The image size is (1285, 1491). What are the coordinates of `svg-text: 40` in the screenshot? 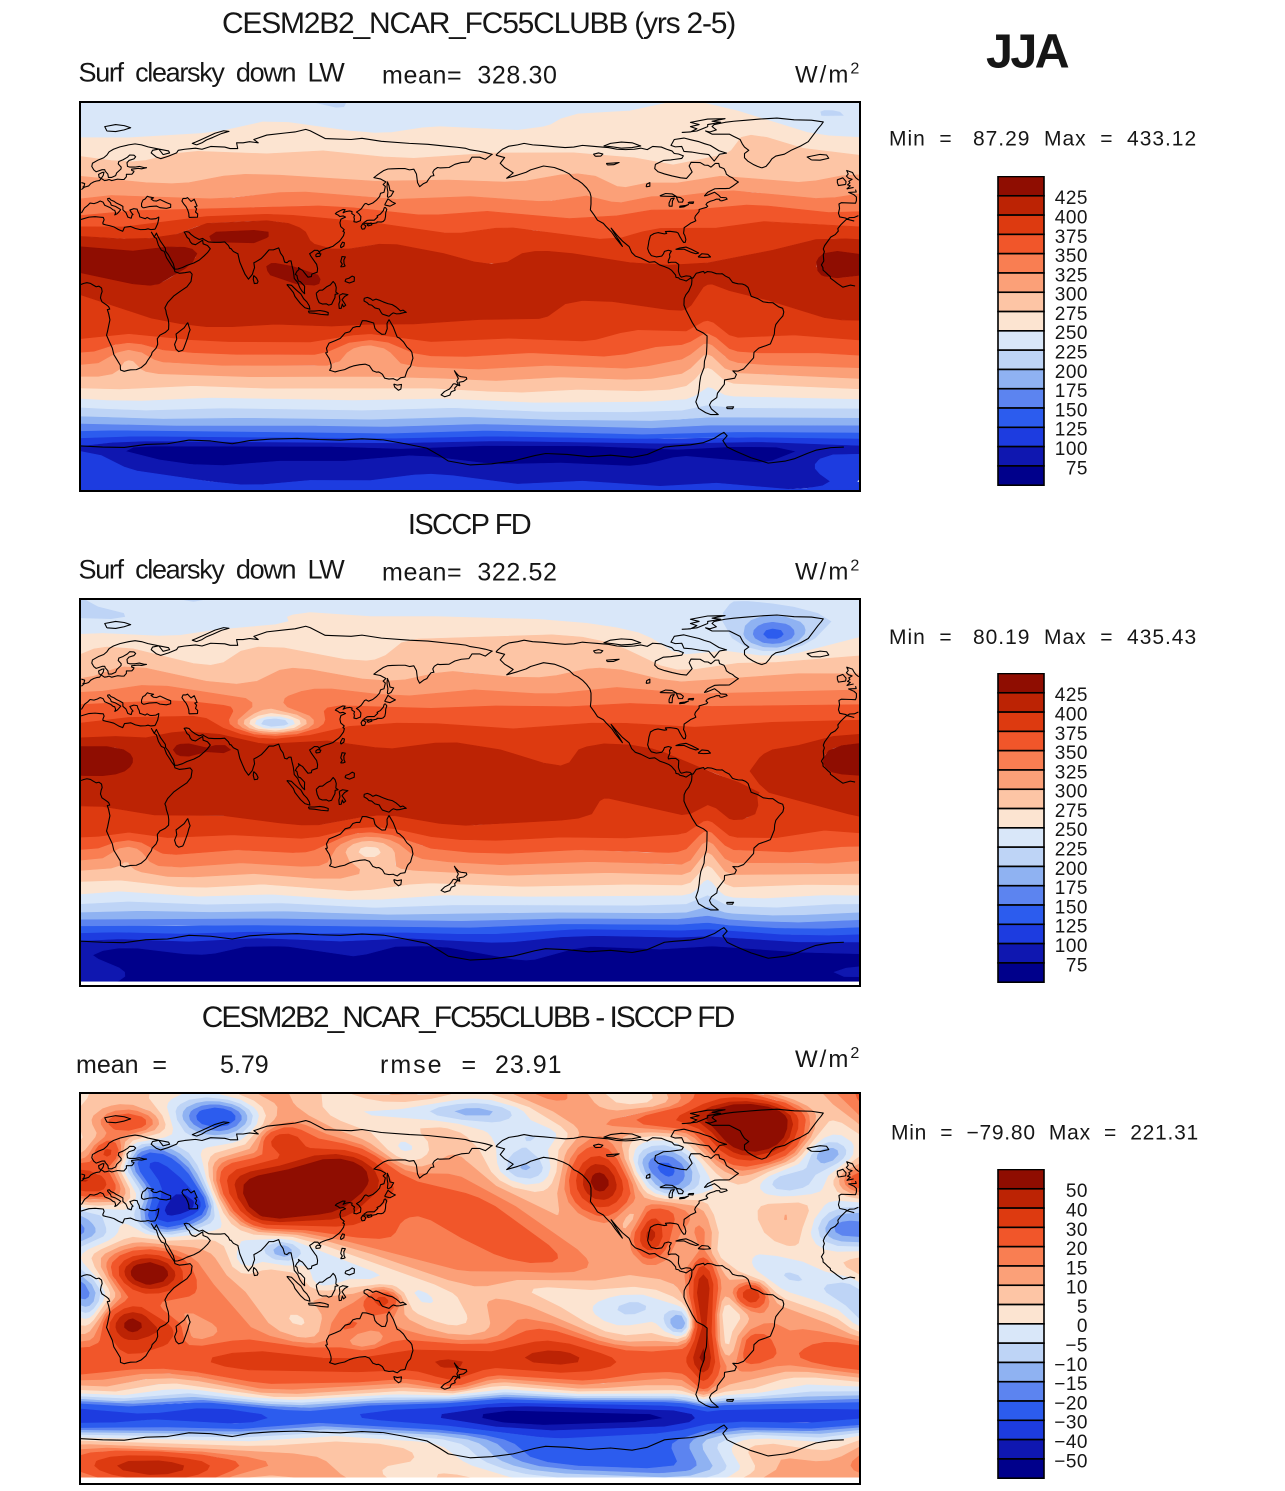 It's located at (1077, 1211).